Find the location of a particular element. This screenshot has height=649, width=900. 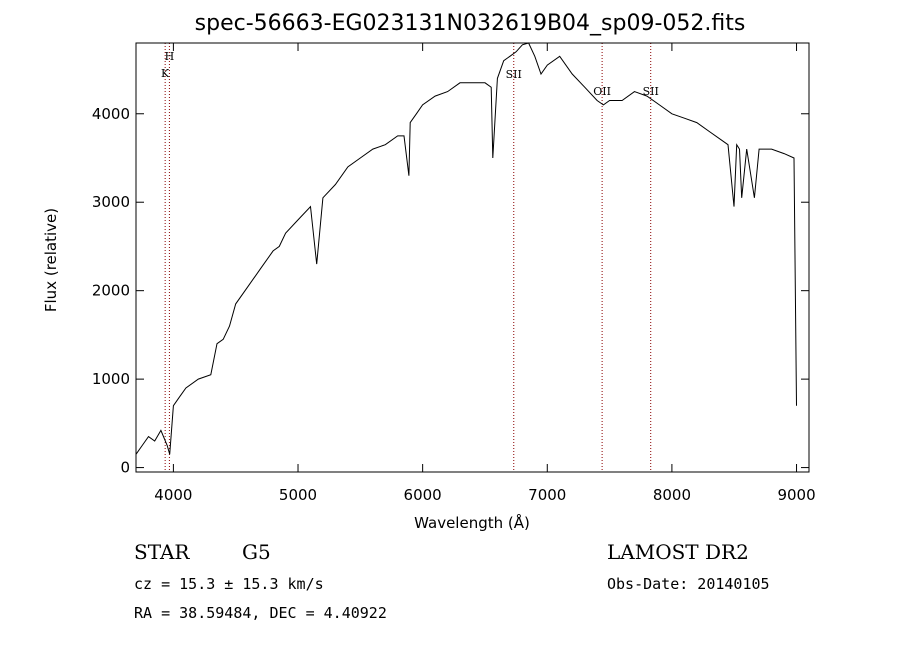

y-tick-label: 3000 is located at coordinates (111, 202).